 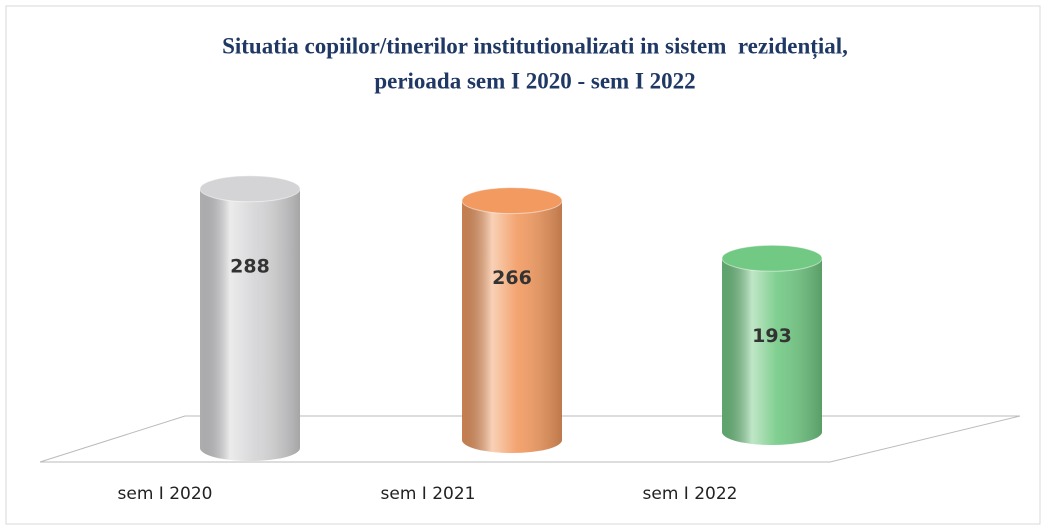 What do you see at coordinates (772, 336) in the screenshot?
I see `data-label: 193` at bounding box center [772, 336].